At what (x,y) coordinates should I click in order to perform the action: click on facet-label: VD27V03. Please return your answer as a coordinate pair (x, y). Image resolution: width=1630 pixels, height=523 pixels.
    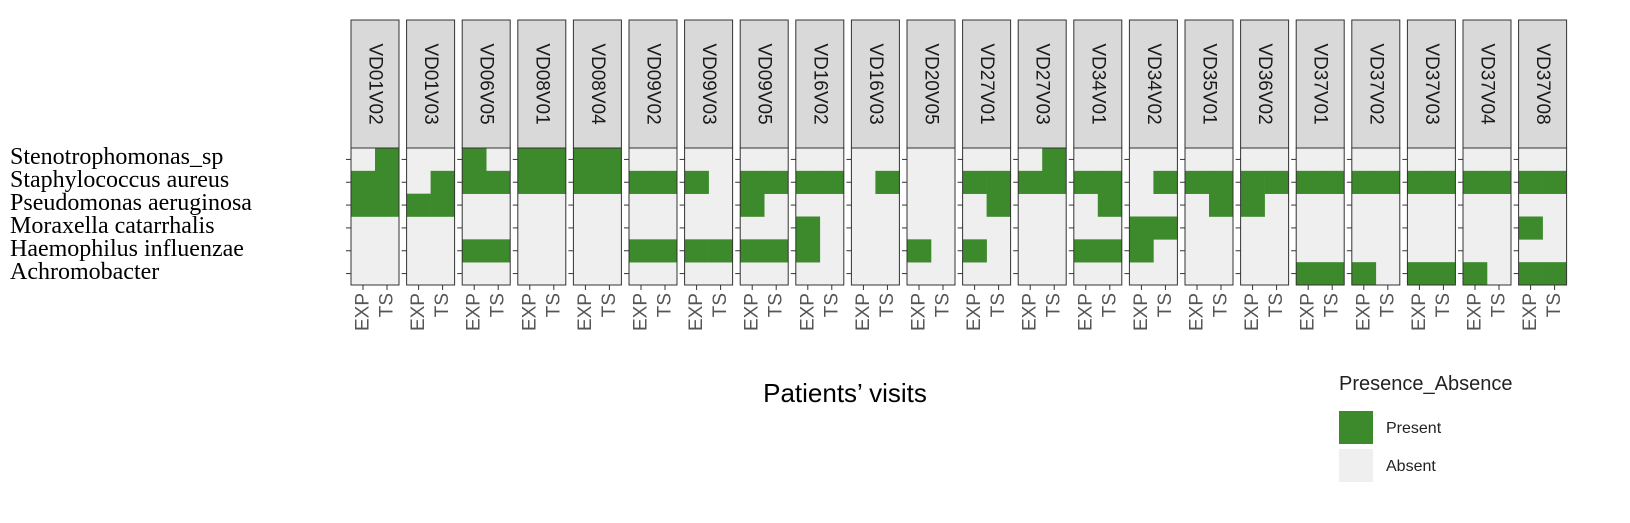
    Looking at the image, I should click on (1042, 83).